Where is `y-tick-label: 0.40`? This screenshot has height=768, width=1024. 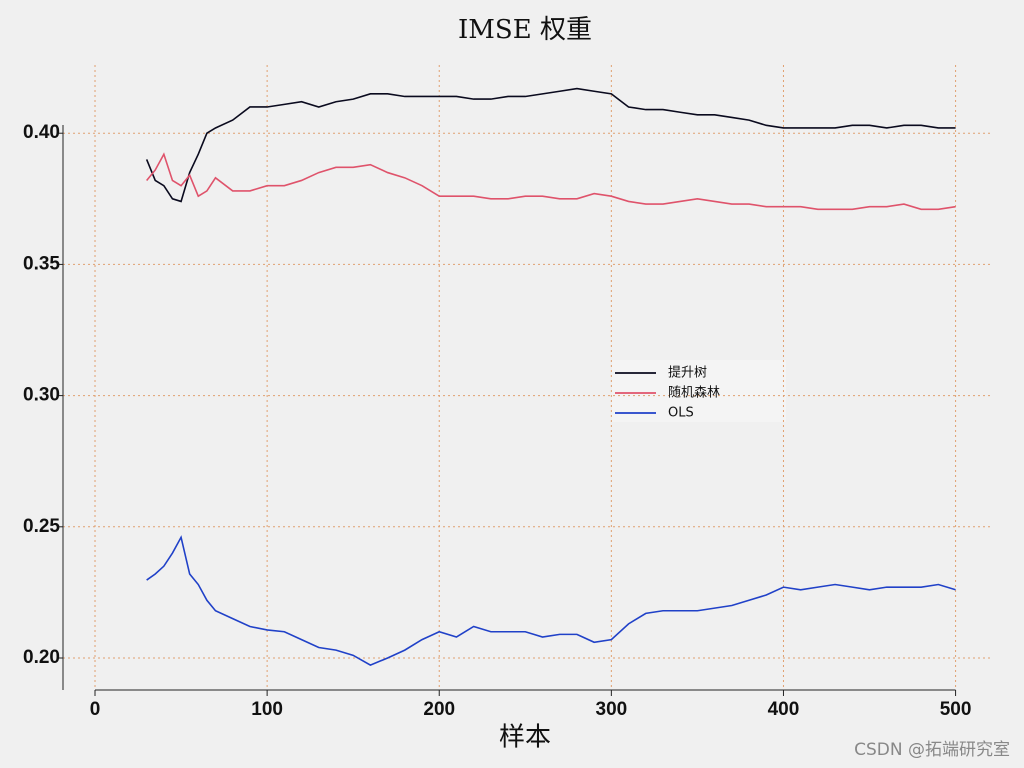 y-tick-label: 0.40 is located at coordinates (41, 132).